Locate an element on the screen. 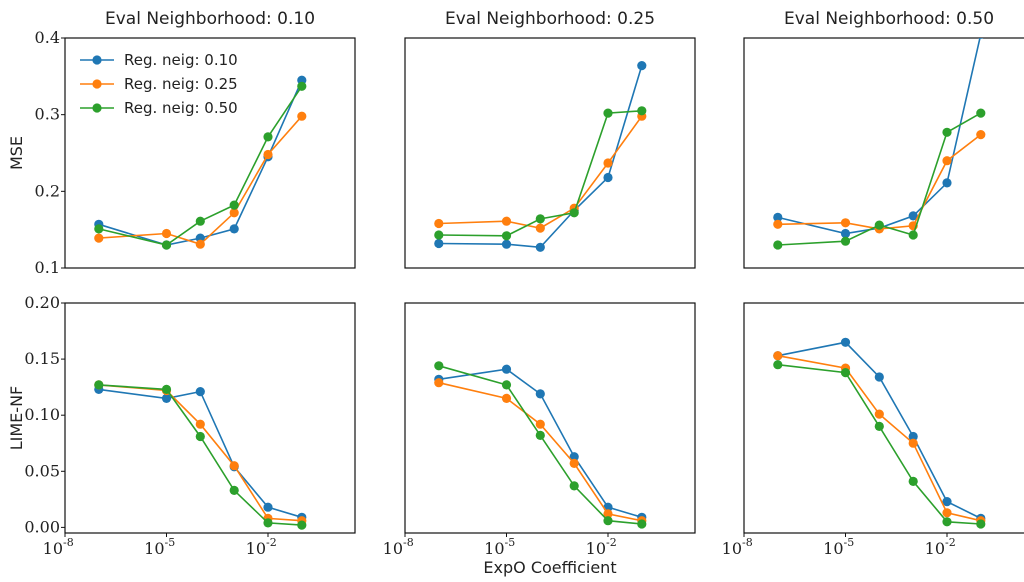  y-tick-label: 0.00 is located at coordinates (42, 526).